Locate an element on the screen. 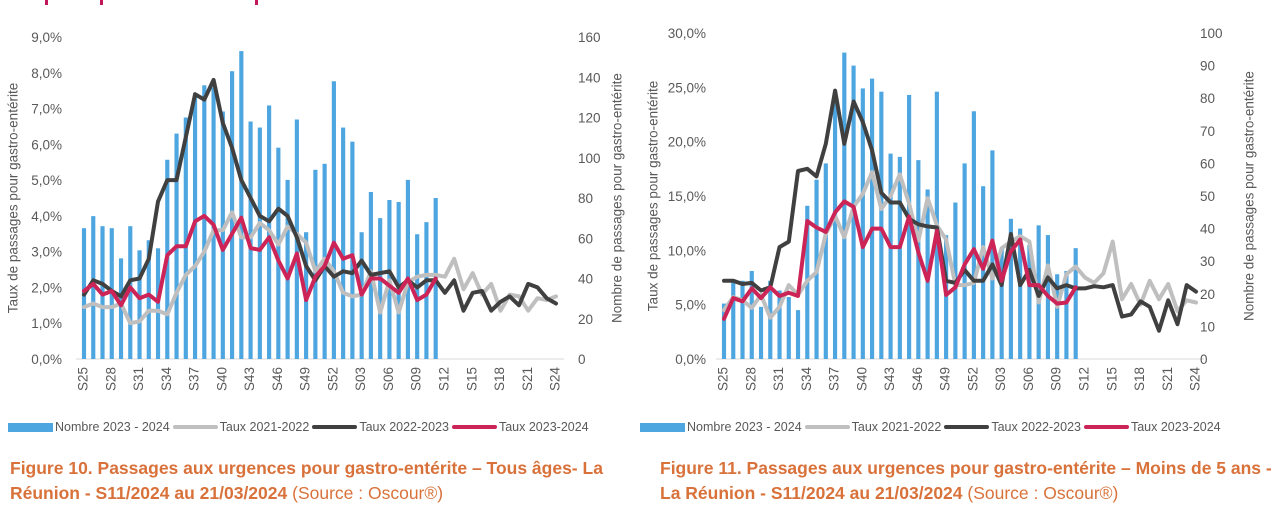 The width and height of the screenshot is (1278, 520). x-tick-label: S46 is located at coordinates (277, 379).